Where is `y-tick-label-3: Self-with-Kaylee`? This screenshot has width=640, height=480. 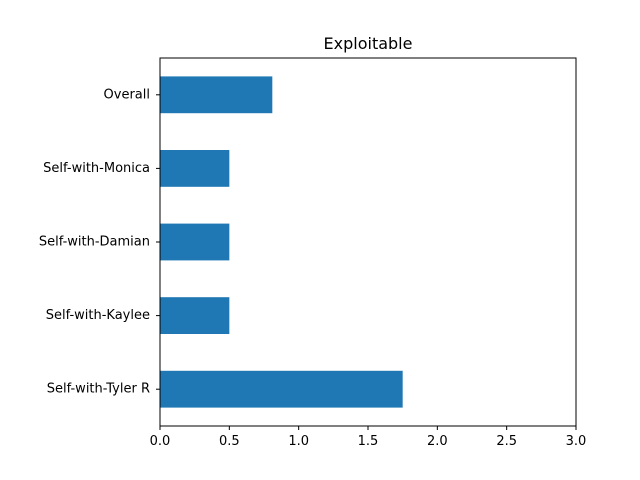 y-tick-label-3: Self-with-Kaylee is located at coordinates (98, 315).